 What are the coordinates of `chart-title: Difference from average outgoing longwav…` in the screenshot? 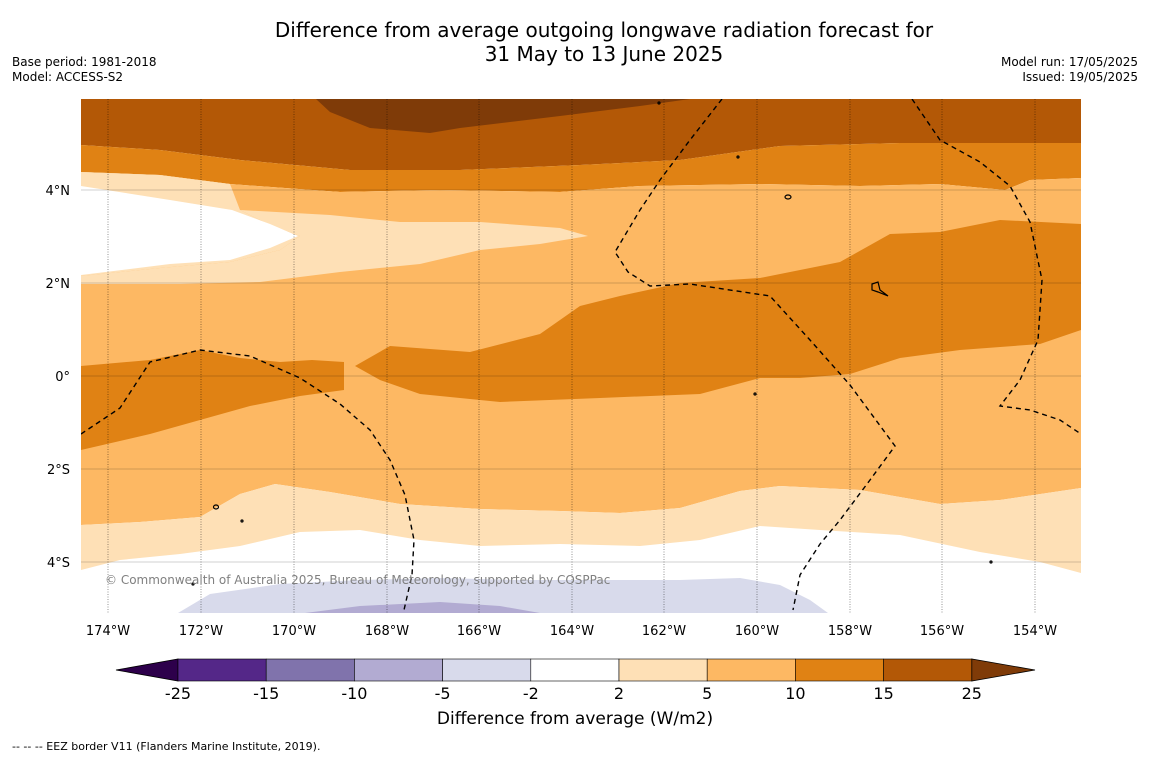 It's located at (575, 42).